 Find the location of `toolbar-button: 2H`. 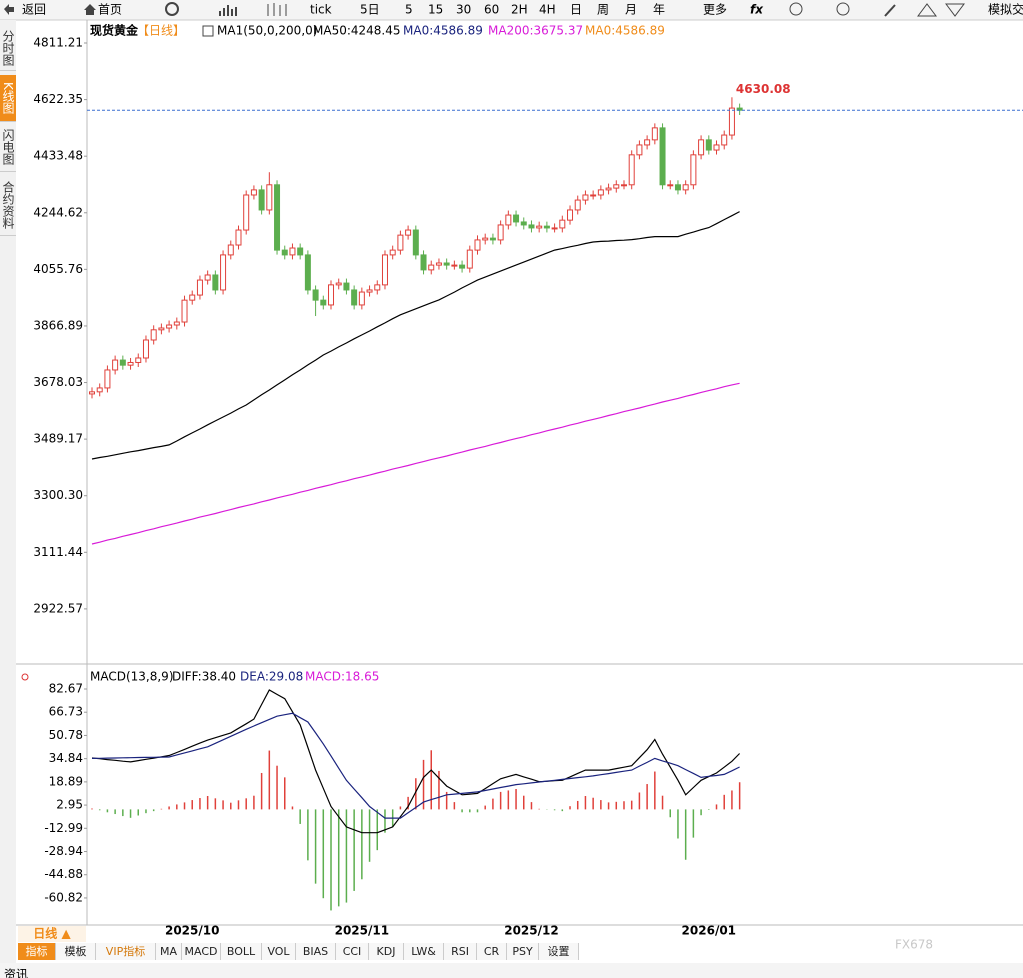

toolbar-button: 2H is located at coordinates (519, 10).